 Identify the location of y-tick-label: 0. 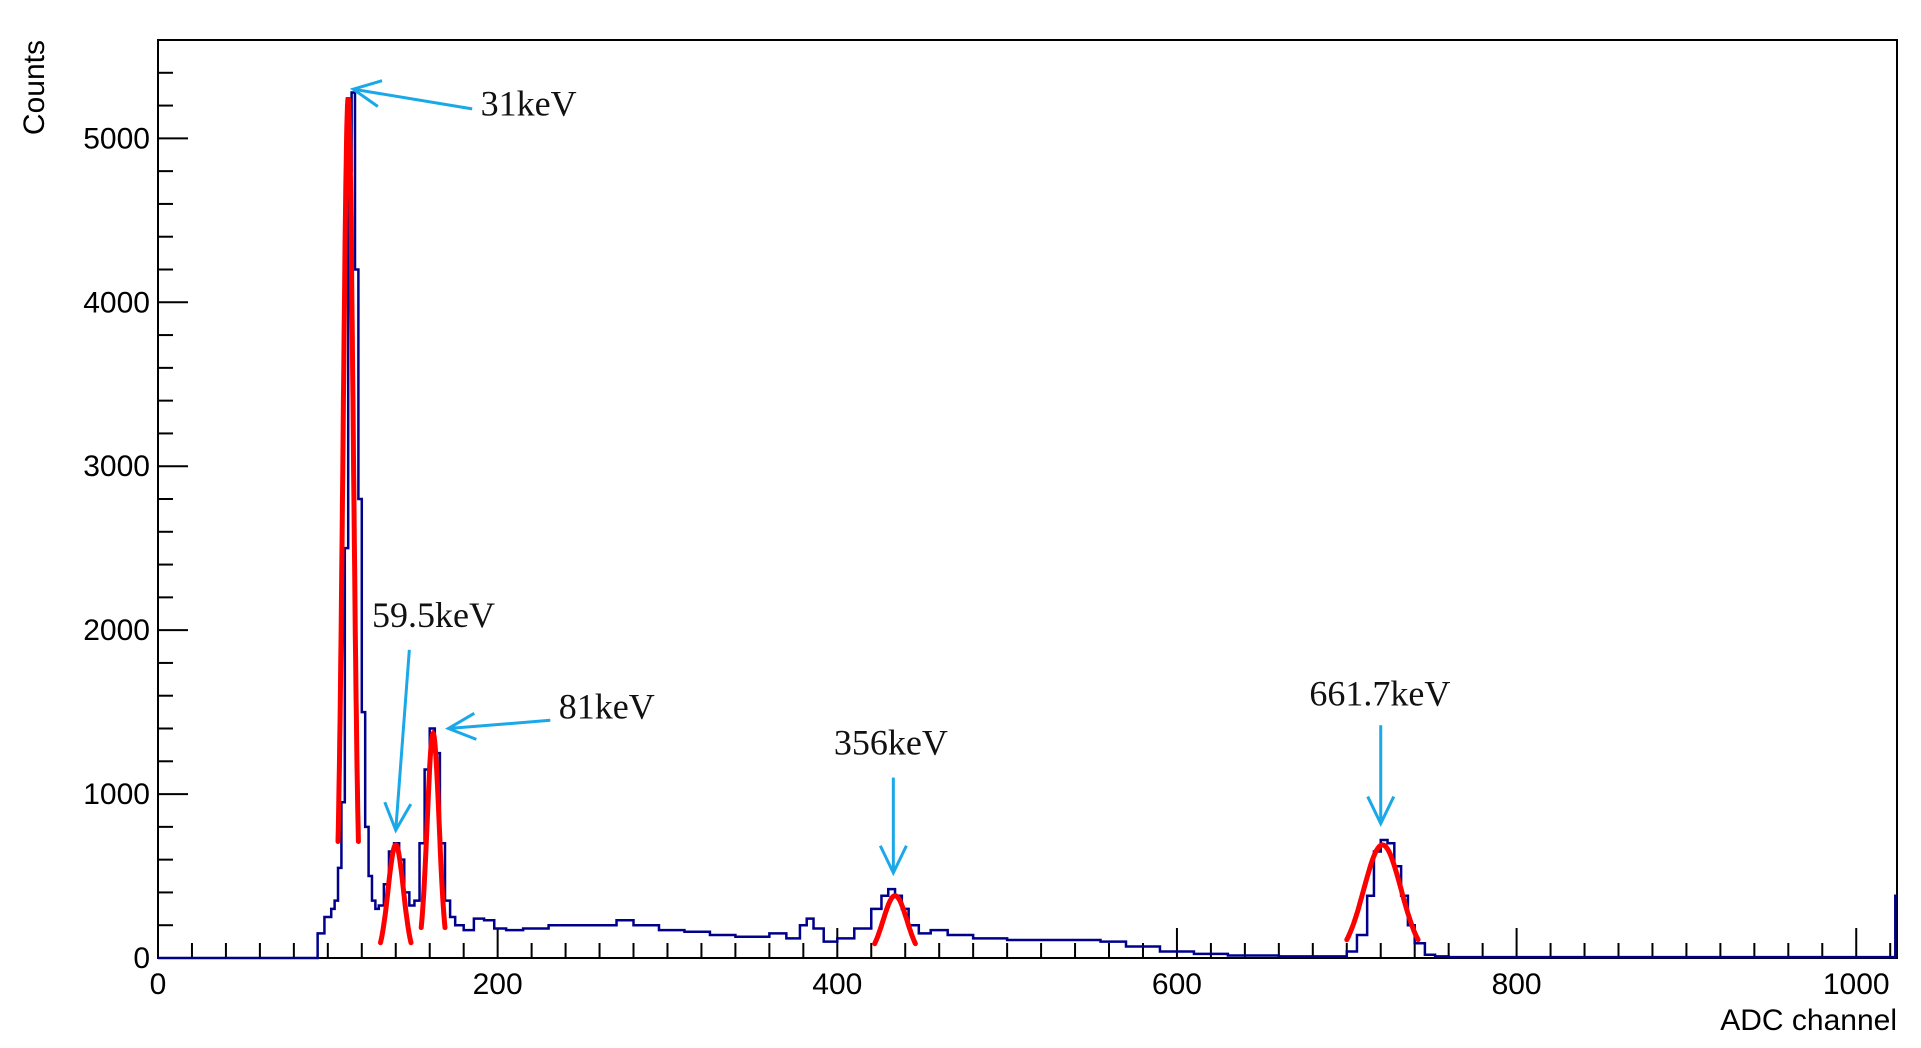
(141, 958).